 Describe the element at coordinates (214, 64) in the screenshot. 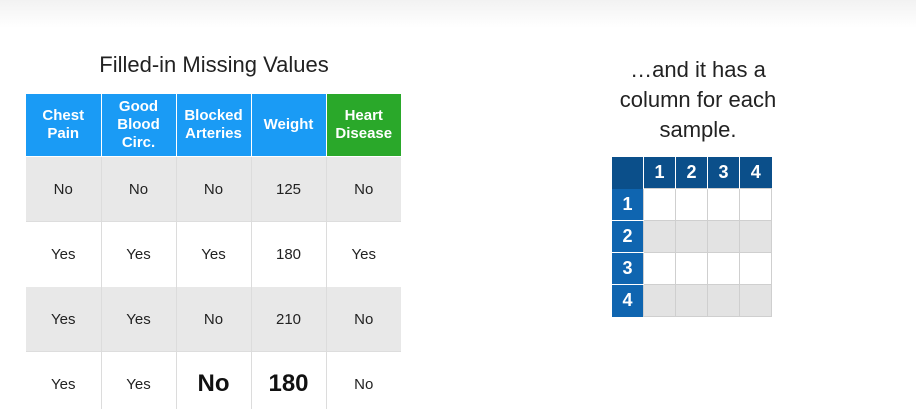

I see `table-title: Filled-in Missing Values` at that location.